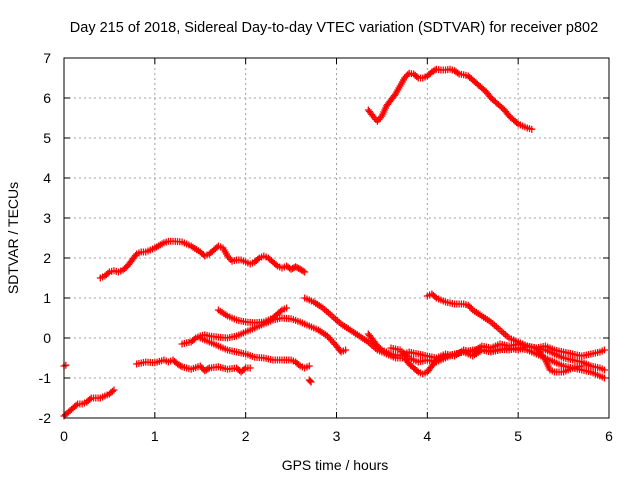  I want to click on series-arc-k, so click(497, 358).